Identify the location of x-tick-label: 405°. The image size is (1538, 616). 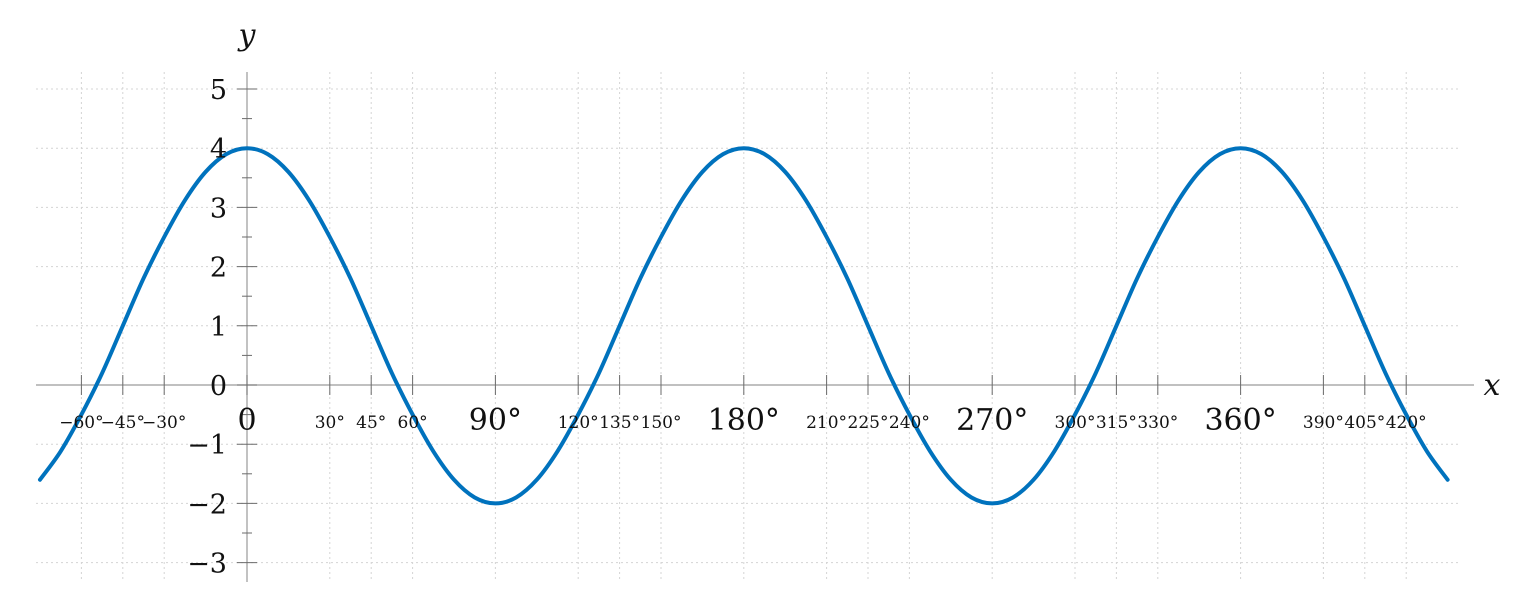
(1364, 423).